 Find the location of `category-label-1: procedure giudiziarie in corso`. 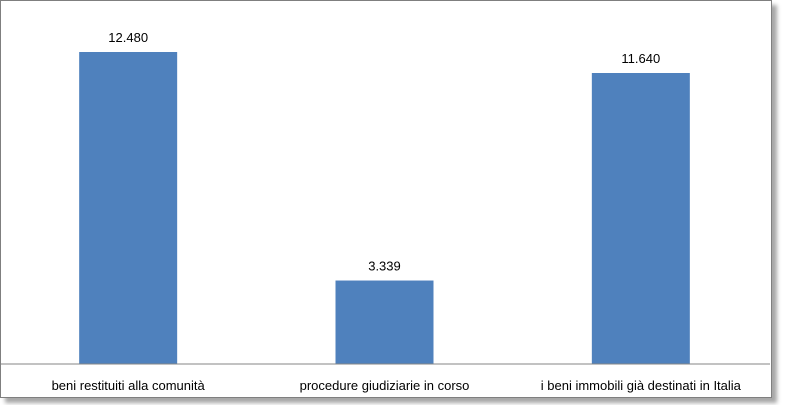

category-label-1: procedure giudiziarie in corso is located at coordinates (385, 385).